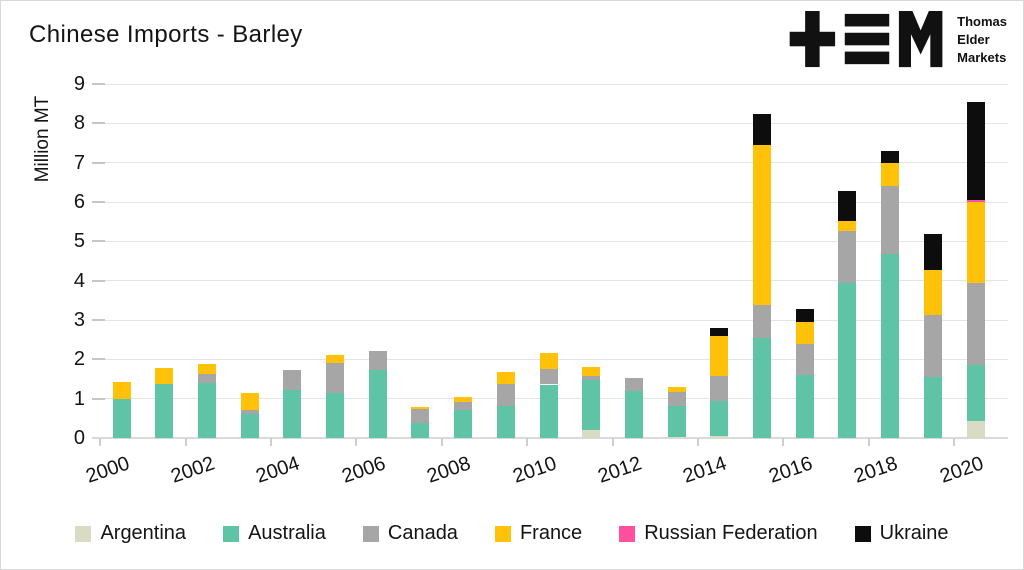 The width and height of the screenshot is (1024, 570). I want to click on bar-2009-canada, so click(505, 395).